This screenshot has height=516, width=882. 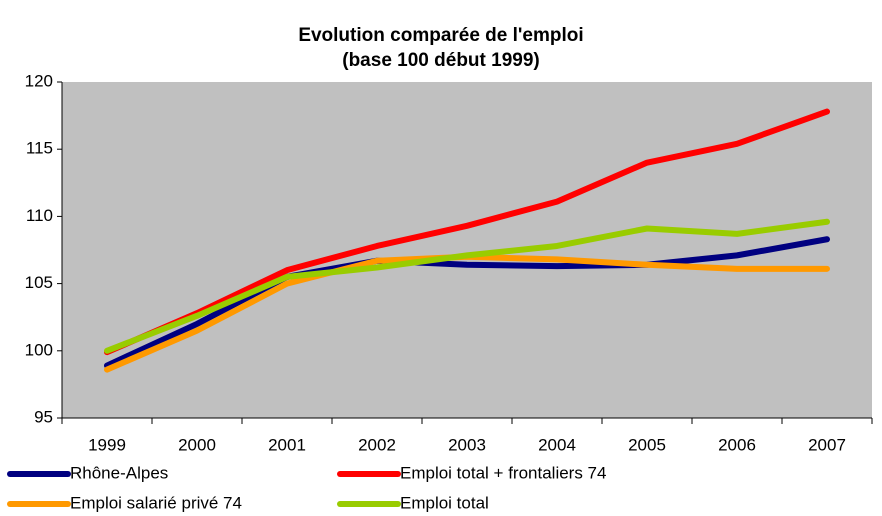 I want to click on y-tick-label: 110, so click(x=39, y=215).